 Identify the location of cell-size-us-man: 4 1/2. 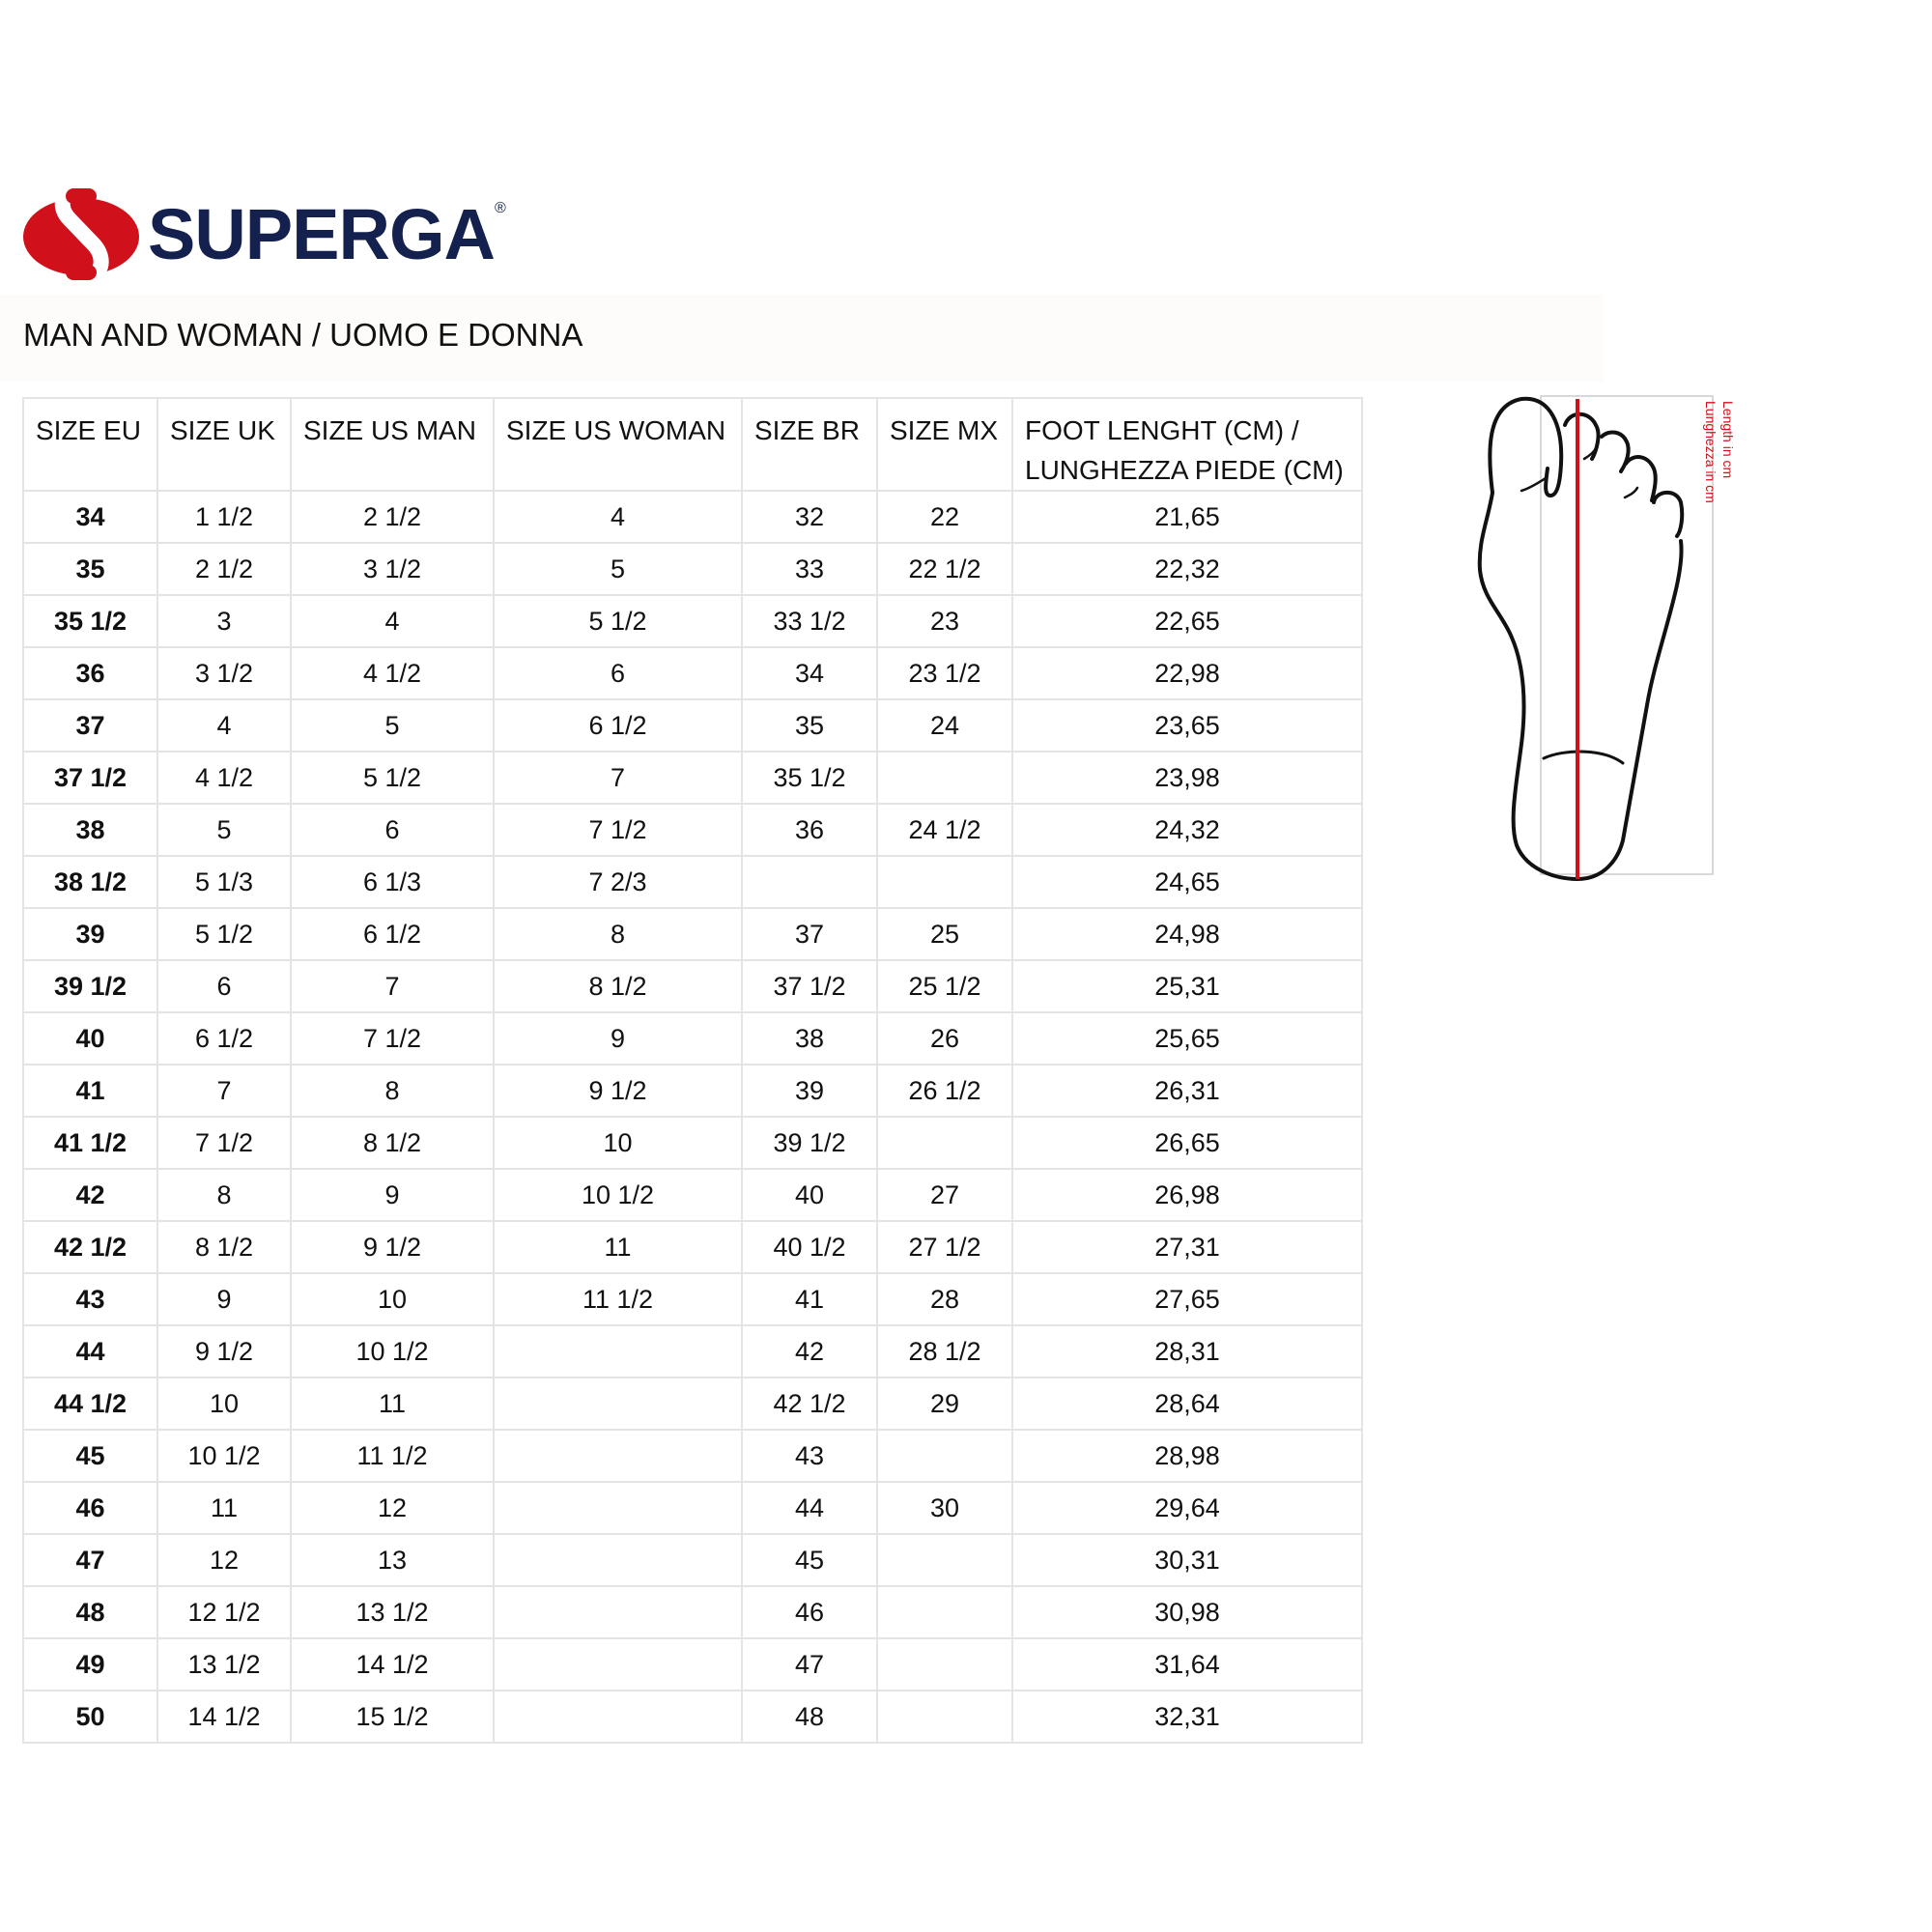
(392, 673).